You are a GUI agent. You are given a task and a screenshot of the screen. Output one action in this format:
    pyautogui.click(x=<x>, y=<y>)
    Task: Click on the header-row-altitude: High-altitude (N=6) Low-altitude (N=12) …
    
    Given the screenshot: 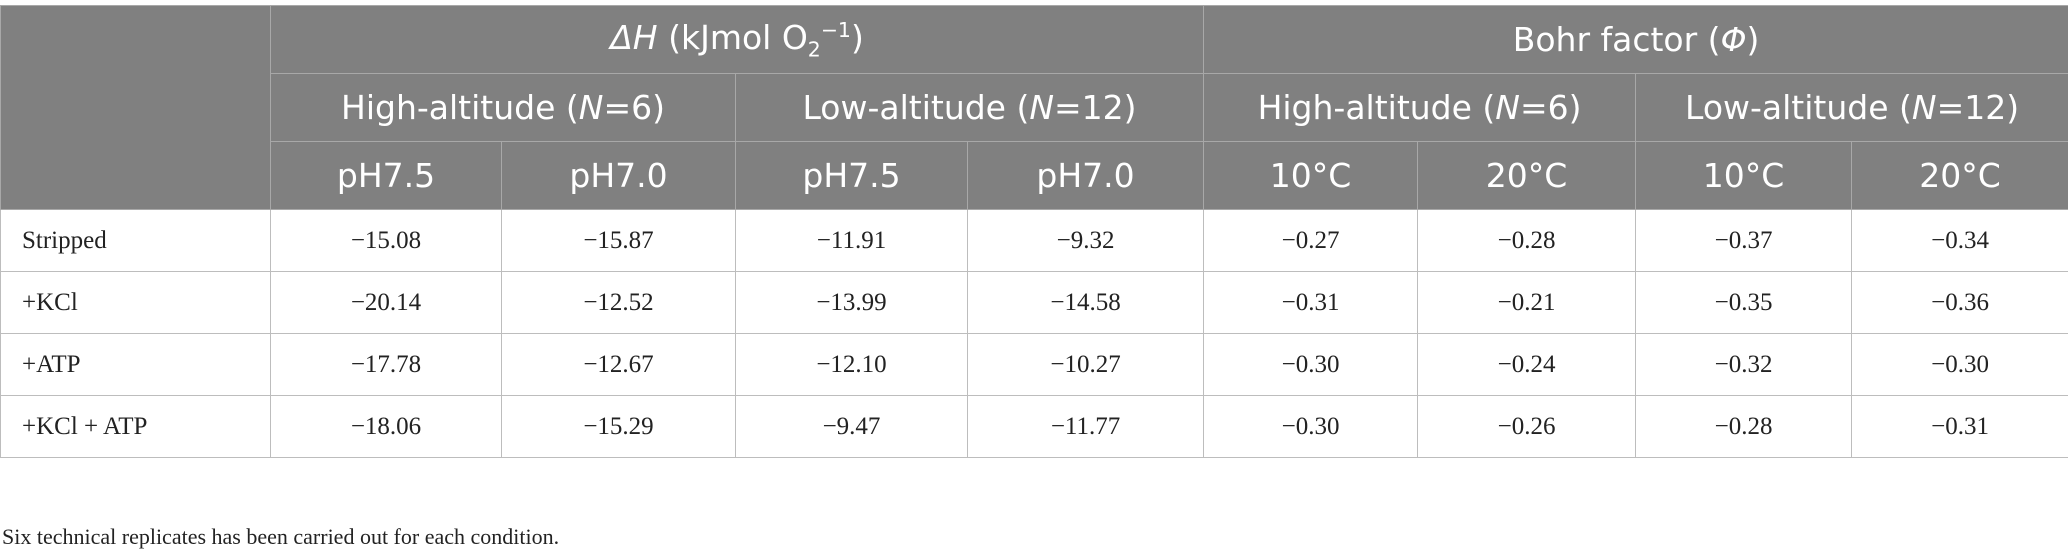 What is the action you would take?
    pyautogui.click(x=1034, y=107)
    